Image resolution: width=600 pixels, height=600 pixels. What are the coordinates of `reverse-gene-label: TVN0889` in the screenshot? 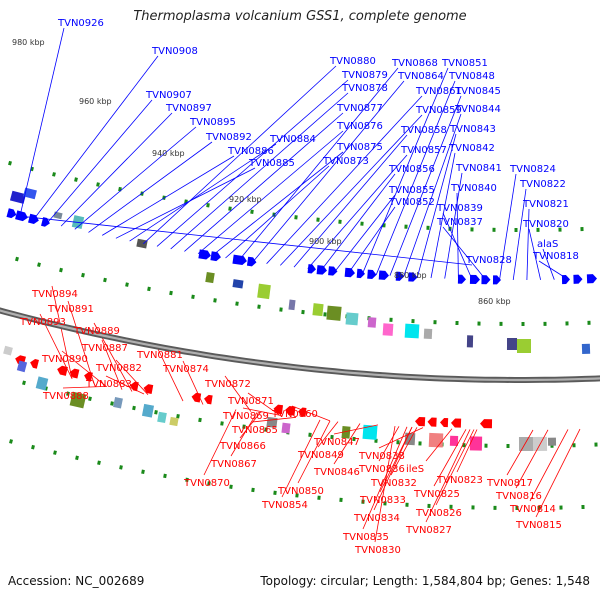 It's located at (96, 331).